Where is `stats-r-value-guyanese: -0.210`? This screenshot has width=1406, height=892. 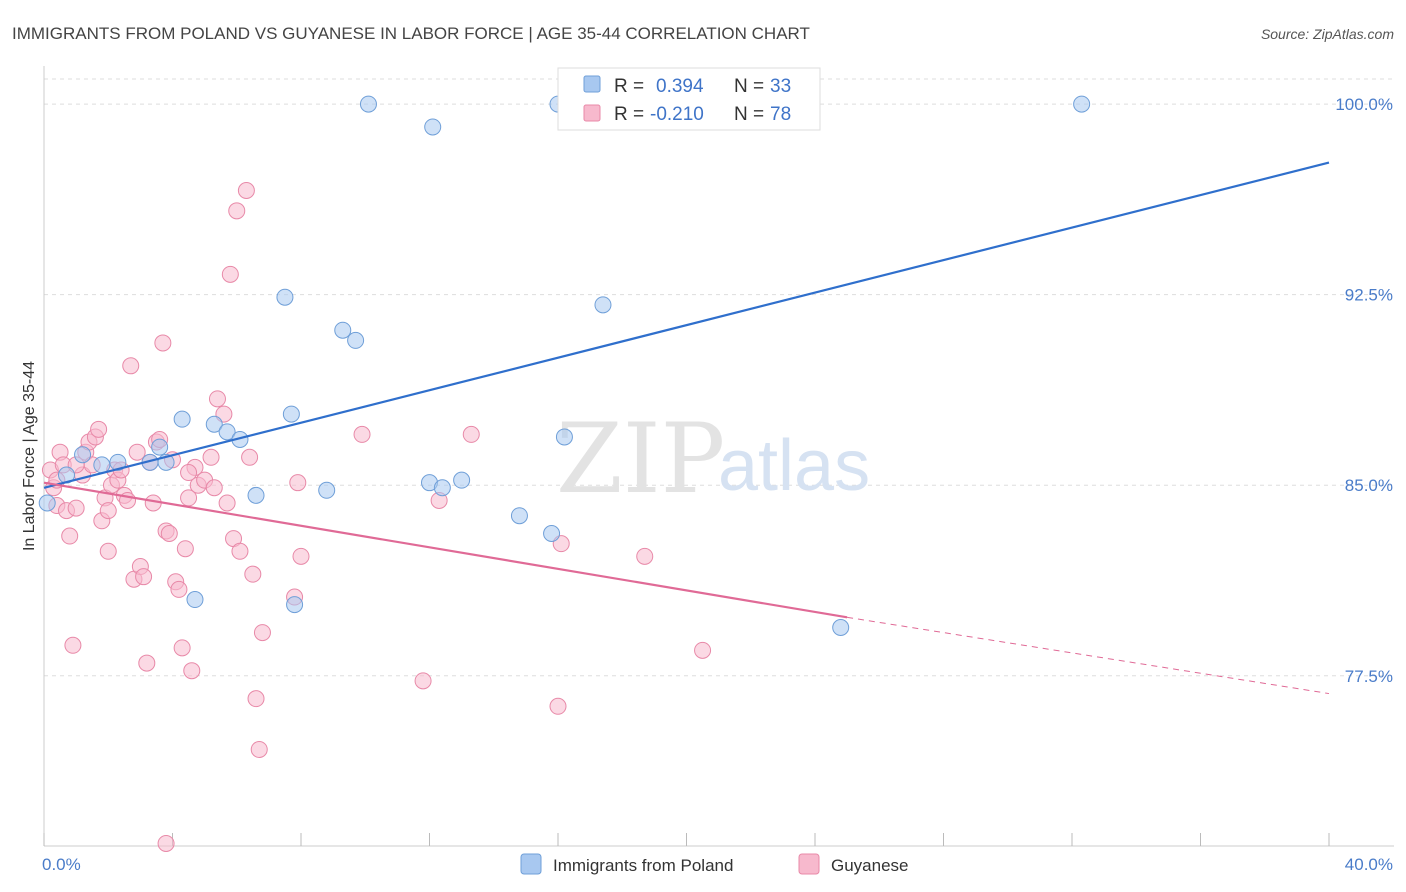
stats-r-value-guyanese: -0.210 is located at coordinates (677, 114).